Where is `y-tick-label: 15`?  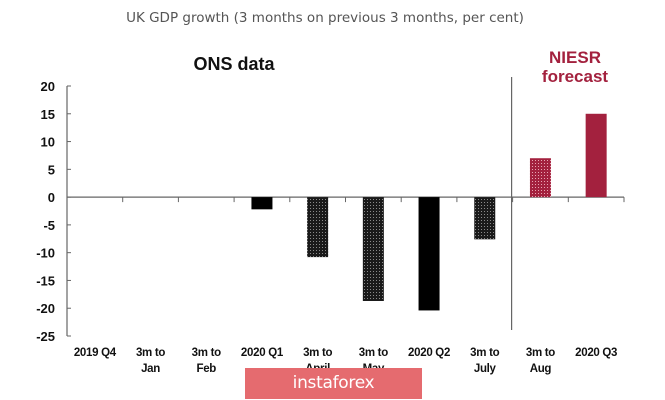
y-tick-label: 15 is located at coordinates (48, 114).